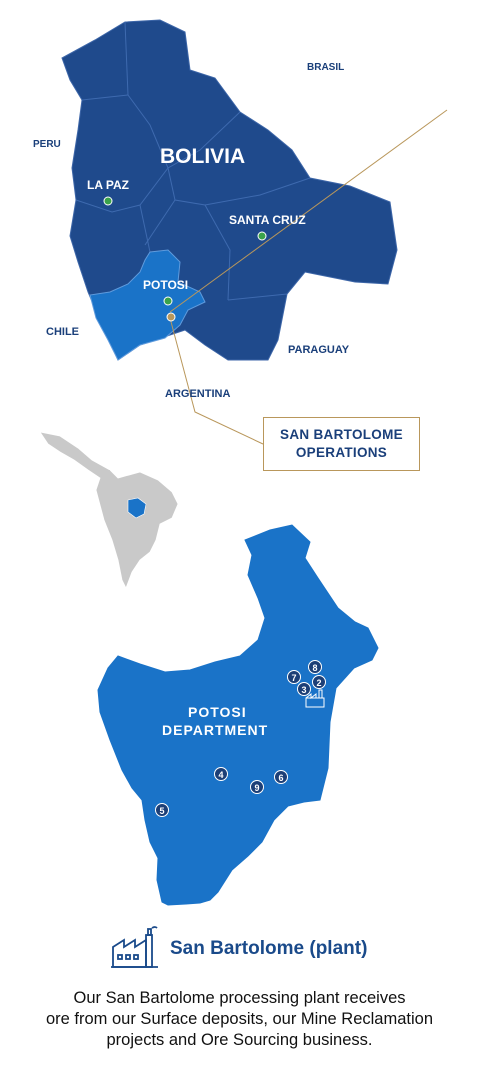  I want to click on bolivia-label: BOLIVIA, so click(202, 156).